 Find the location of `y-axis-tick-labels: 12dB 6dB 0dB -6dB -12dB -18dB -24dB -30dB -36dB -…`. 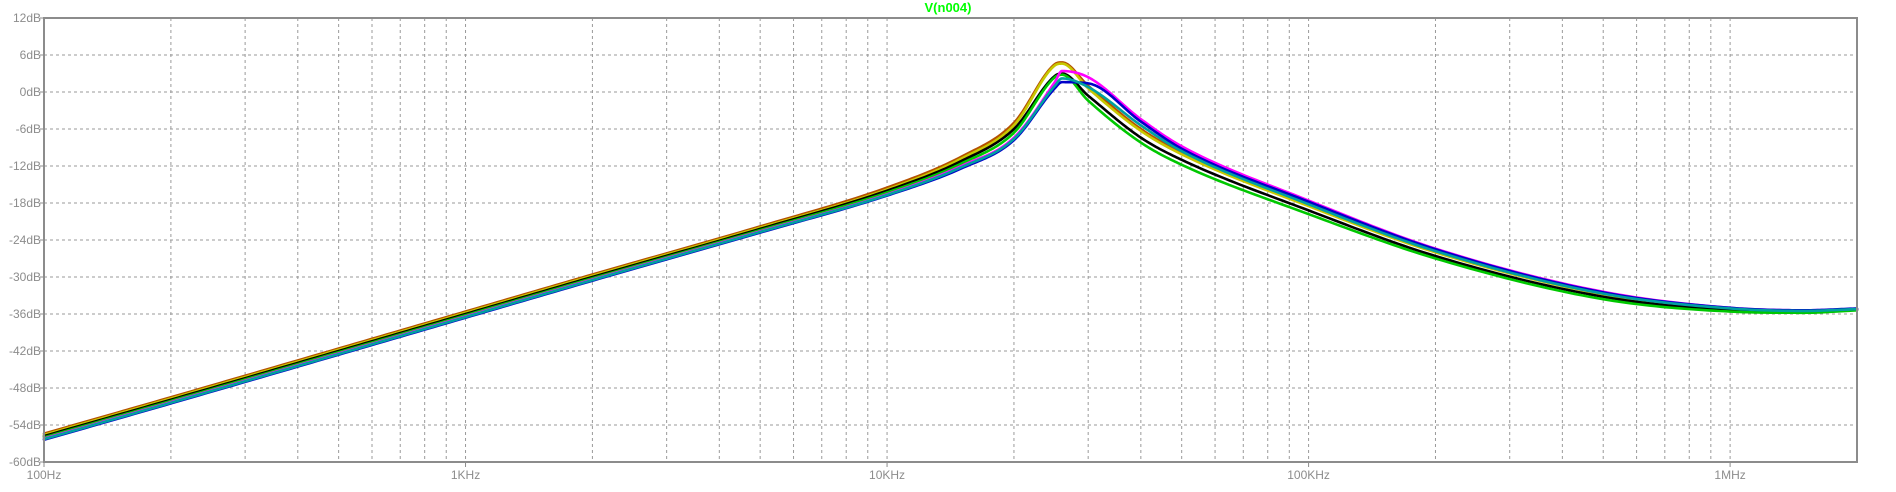

y-axis-tick-labels: 12dB 6dB 0dB -6dB -12dB -18dB -24dB -30dB -36dB -… is located at coordinates (26, 240).